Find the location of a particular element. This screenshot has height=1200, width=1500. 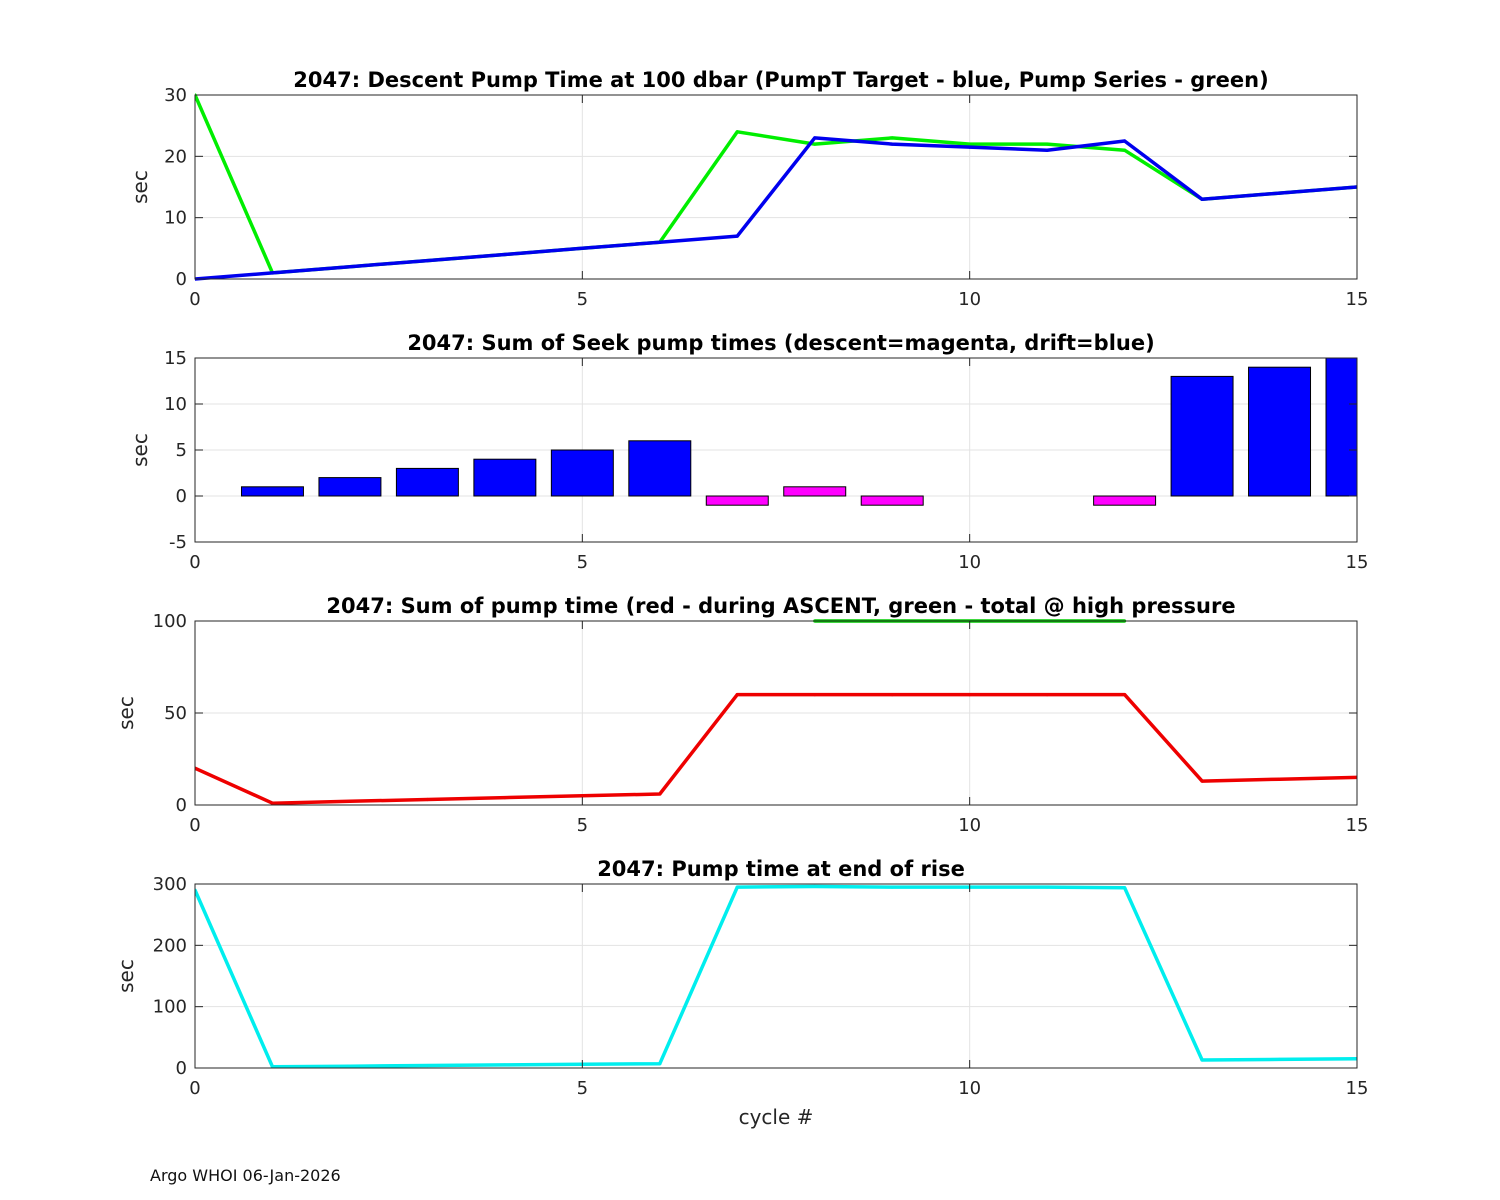

data-point-s1-x12 is located at coordinates (1125, 150).